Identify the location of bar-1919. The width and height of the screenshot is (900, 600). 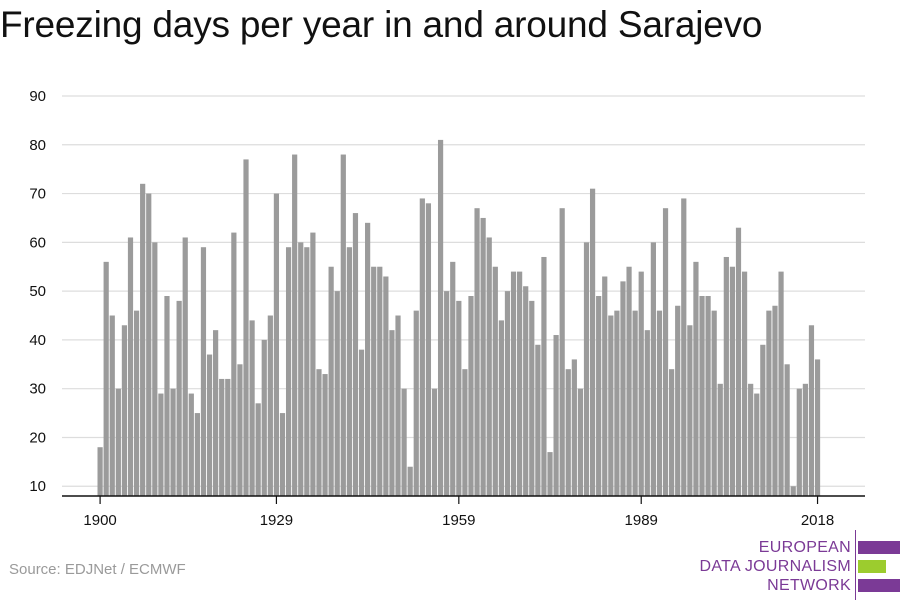
(216, 413).